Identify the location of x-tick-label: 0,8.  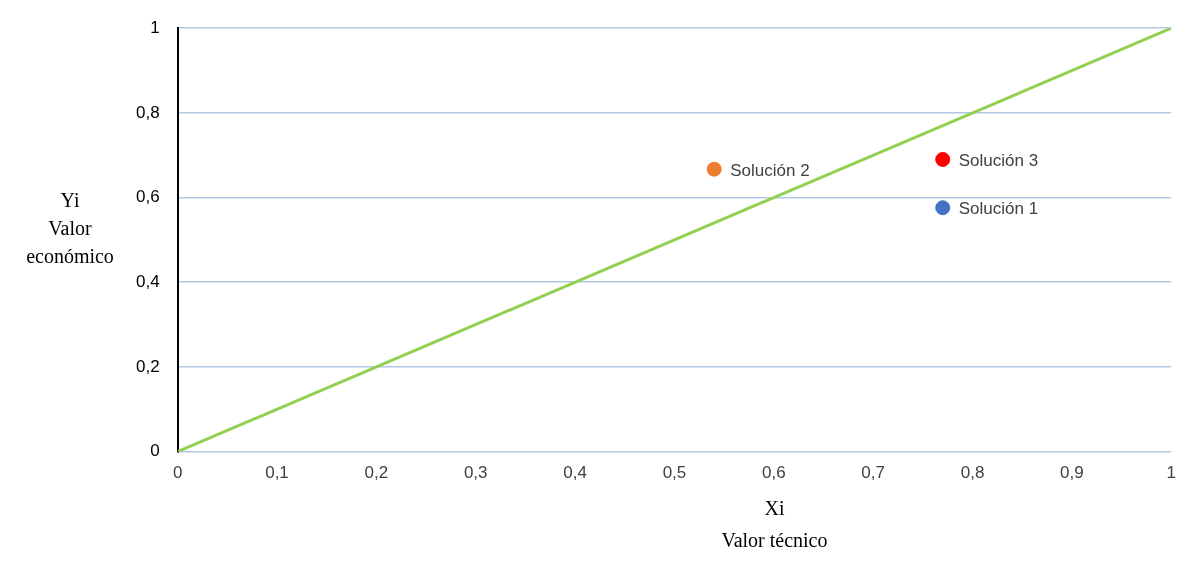
(972, 473).